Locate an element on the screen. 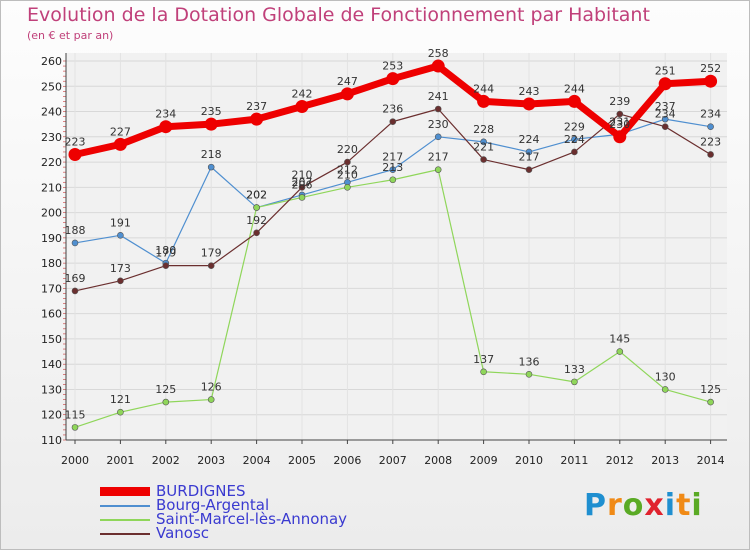 The height and width of the screenshot is (550, 750). data-label: 223 is located at coordinates (75, 141).